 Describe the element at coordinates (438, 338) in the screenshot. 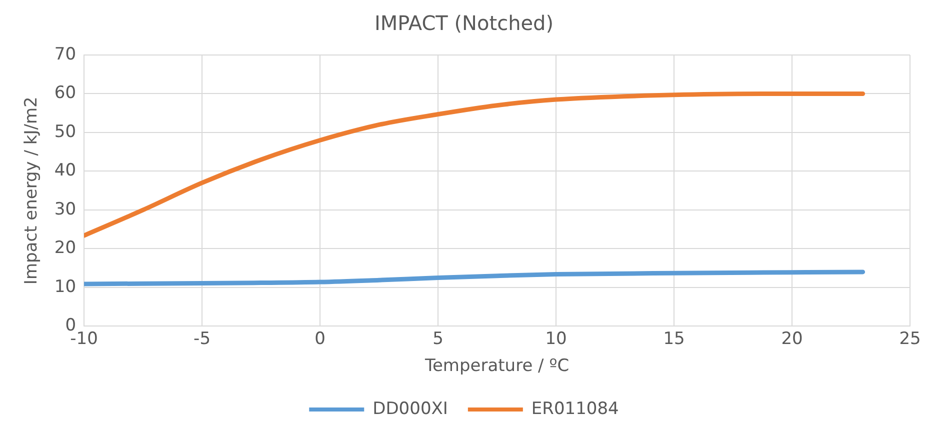

I see `x-tick-label: 5` at that location.